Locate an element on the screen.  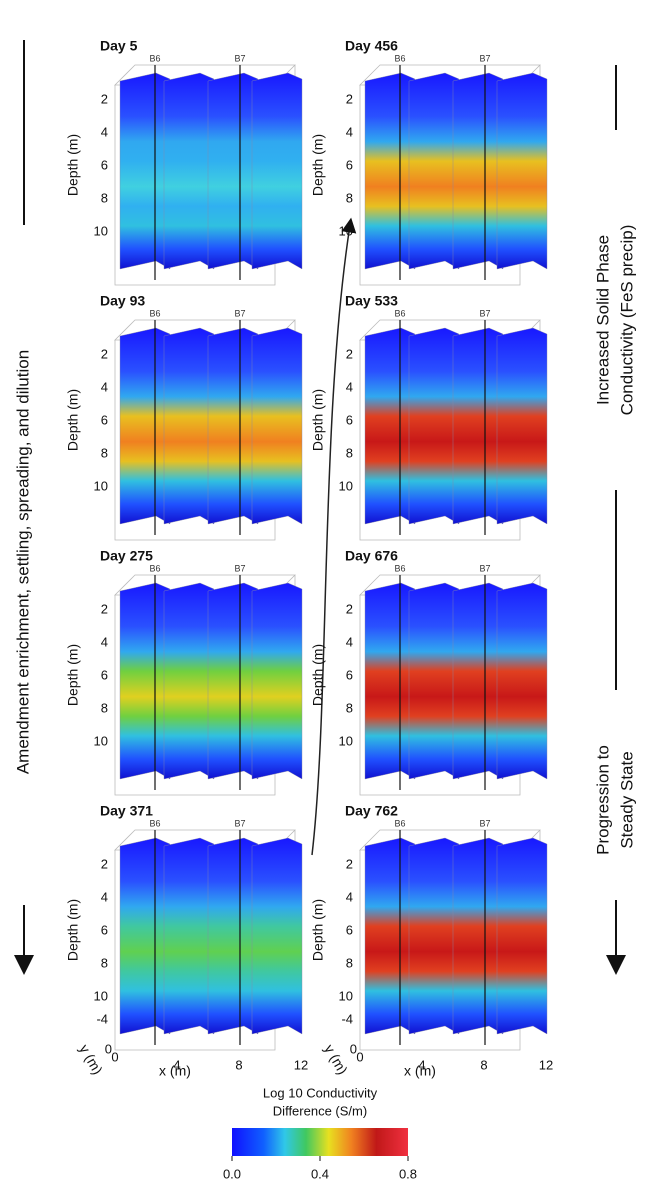
right-bottom-annotation: Progression to is located at coordinates (602, 800).